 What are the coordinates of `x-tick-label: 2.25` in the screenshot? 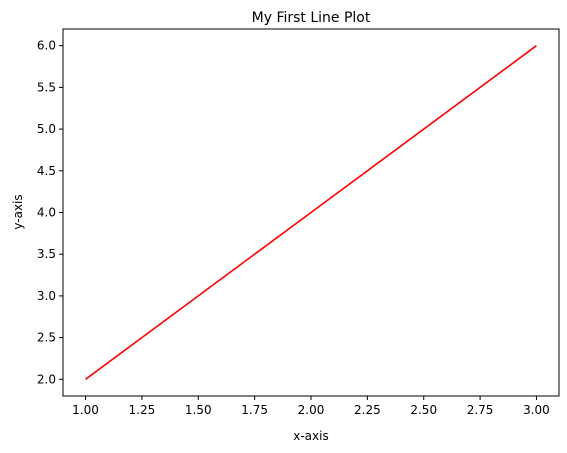 It's located at (367, 410).